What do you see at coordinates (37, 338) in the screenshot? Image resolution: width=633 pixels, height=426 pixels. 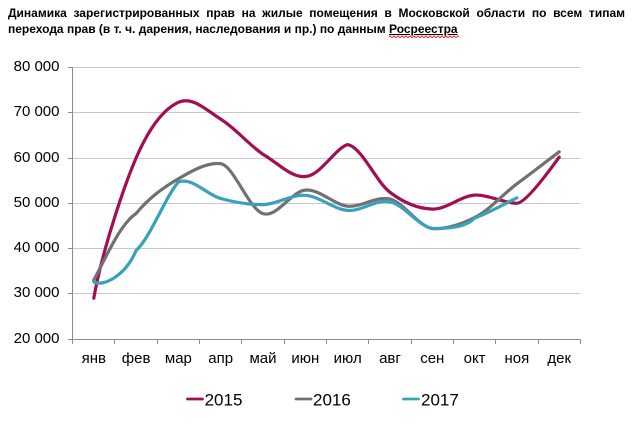 I see `svg-text: 20 000` at bounding box center [37, 338].